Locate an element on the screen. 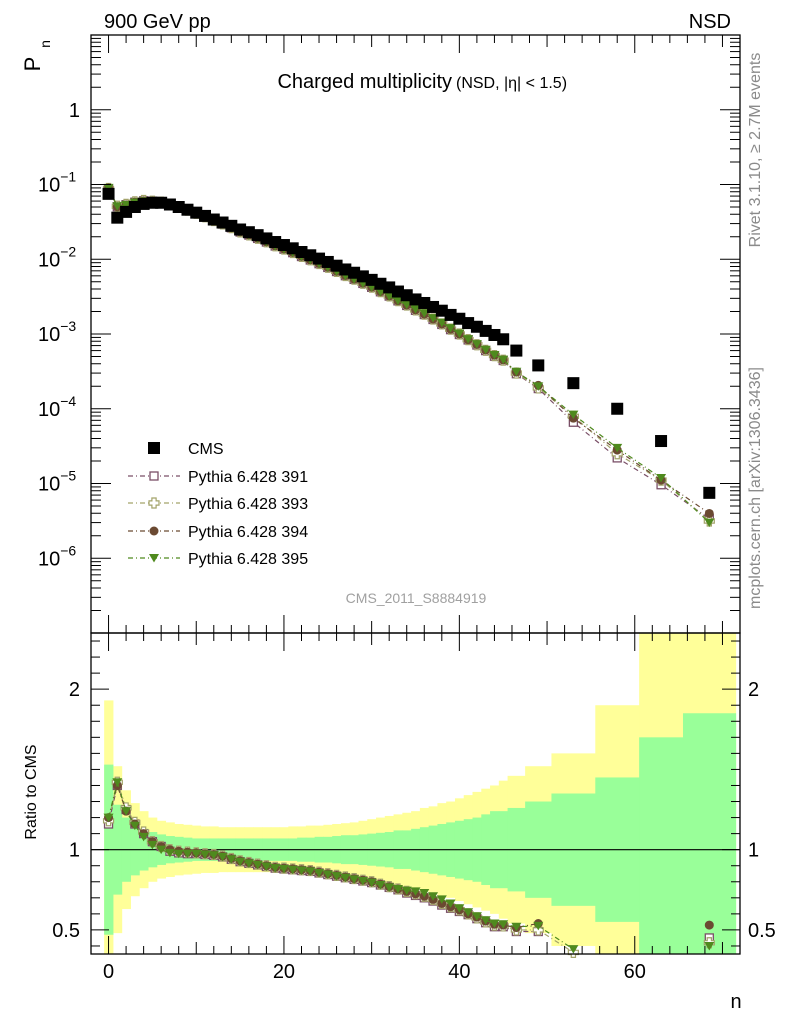  point-p394 is located at coordinates (709, 513).